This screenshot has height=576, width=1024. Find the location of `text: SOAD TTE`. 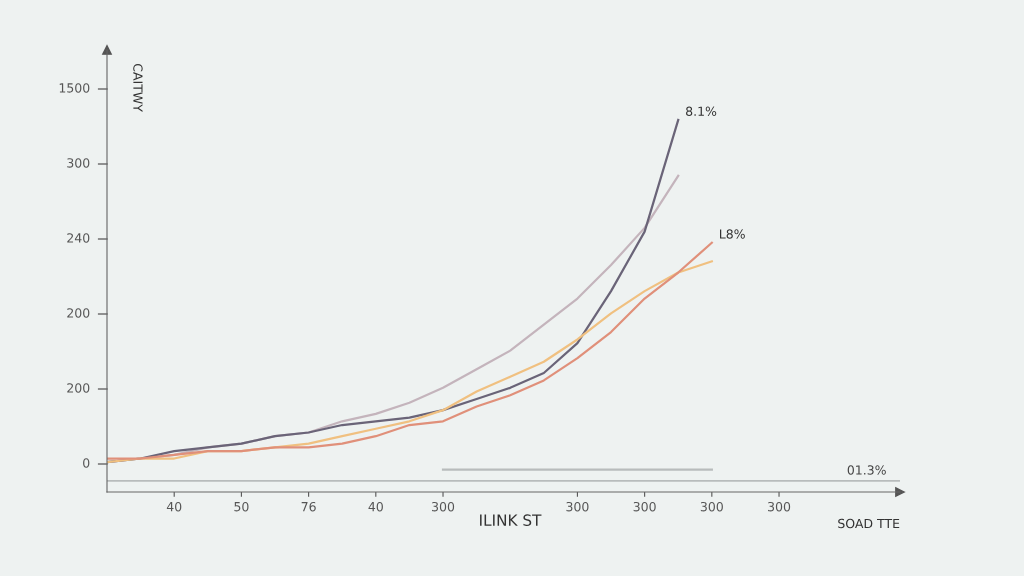

text: SOAD TTE is located at coordinates (869, 523).